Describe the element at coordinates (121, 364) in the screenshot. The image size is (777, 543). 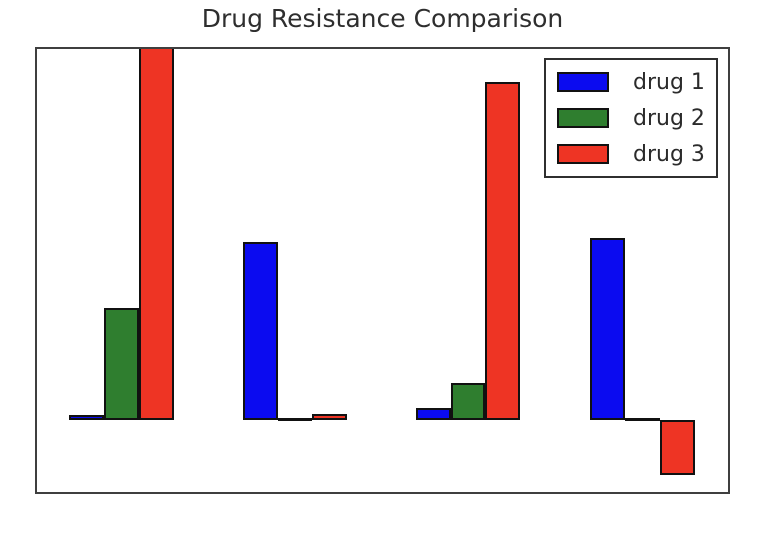
I see `bar-group1-drug2` at that location.